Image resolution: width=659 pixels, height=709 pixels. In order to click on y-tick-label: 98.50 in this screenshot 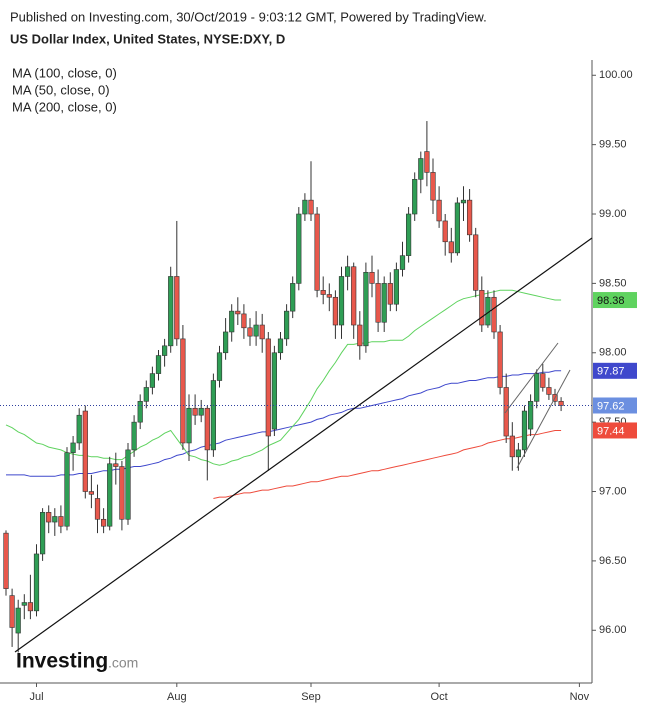, I will do `click(613, 283)`.